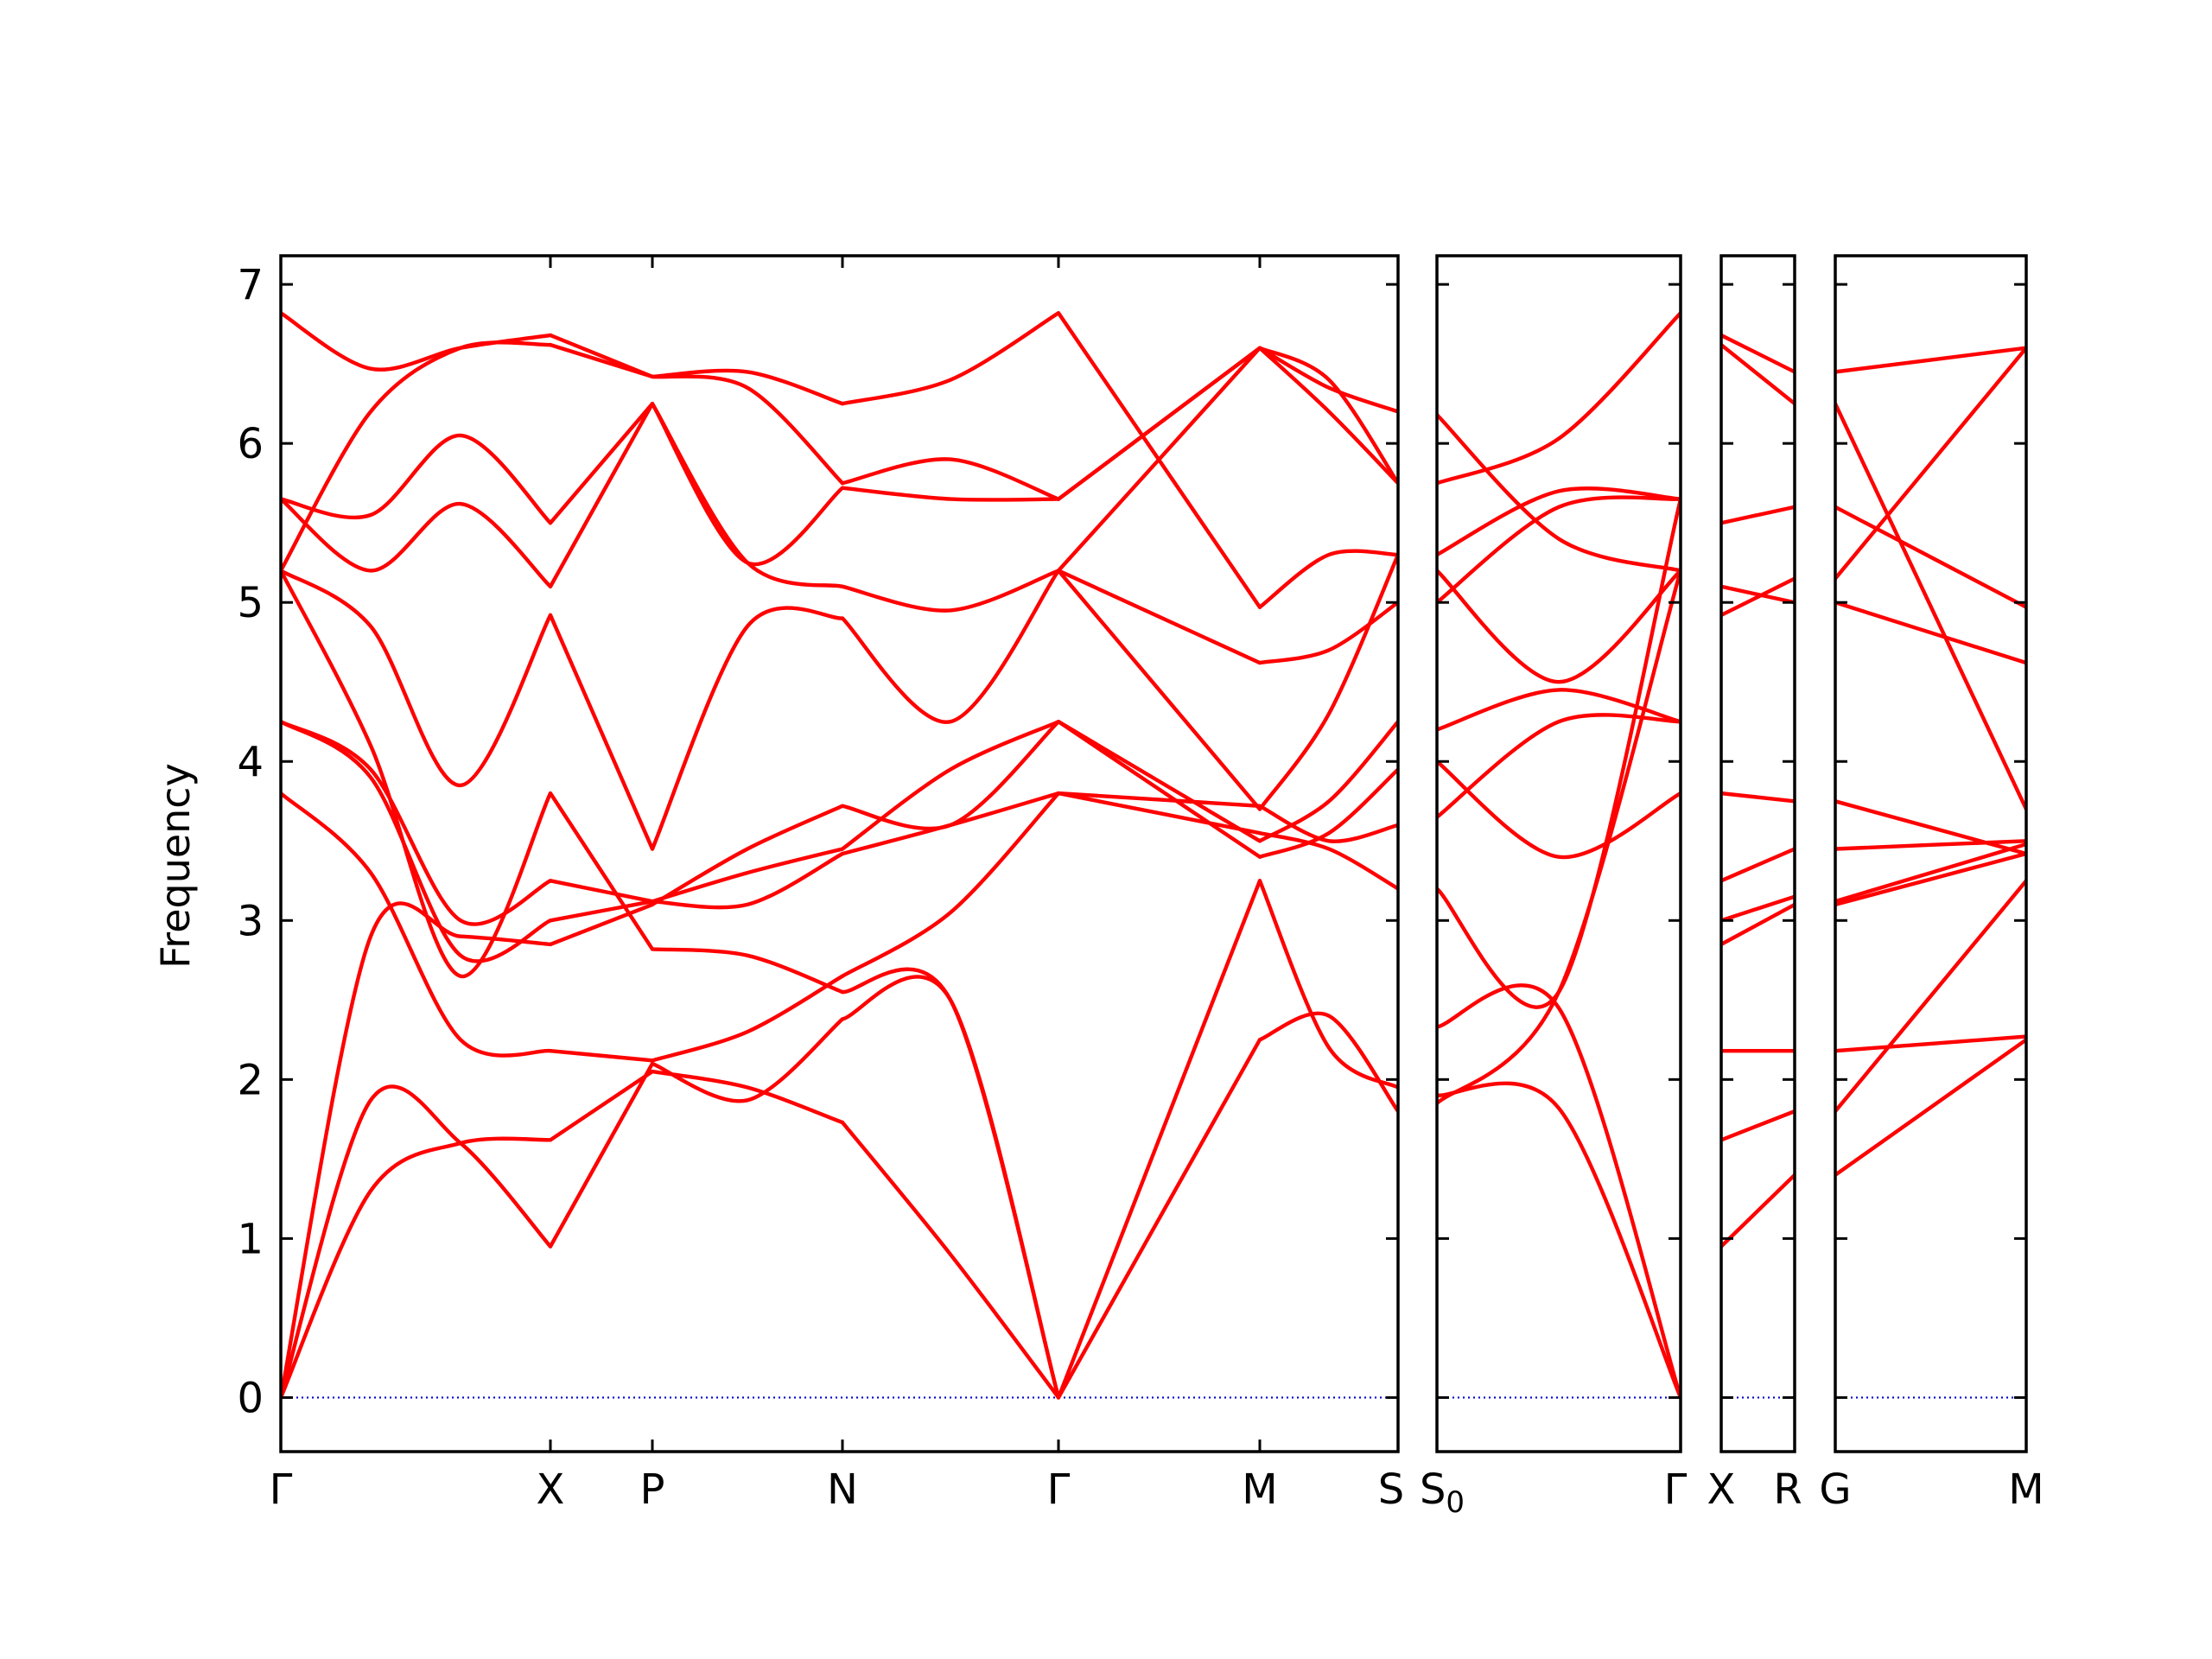 The height and width of the screenshot is (1659, 2212). What do you see at coordinates (1559, 810) in the screenshot?
I see `band-s0-γ-3` at bounding box center [1559, 810].